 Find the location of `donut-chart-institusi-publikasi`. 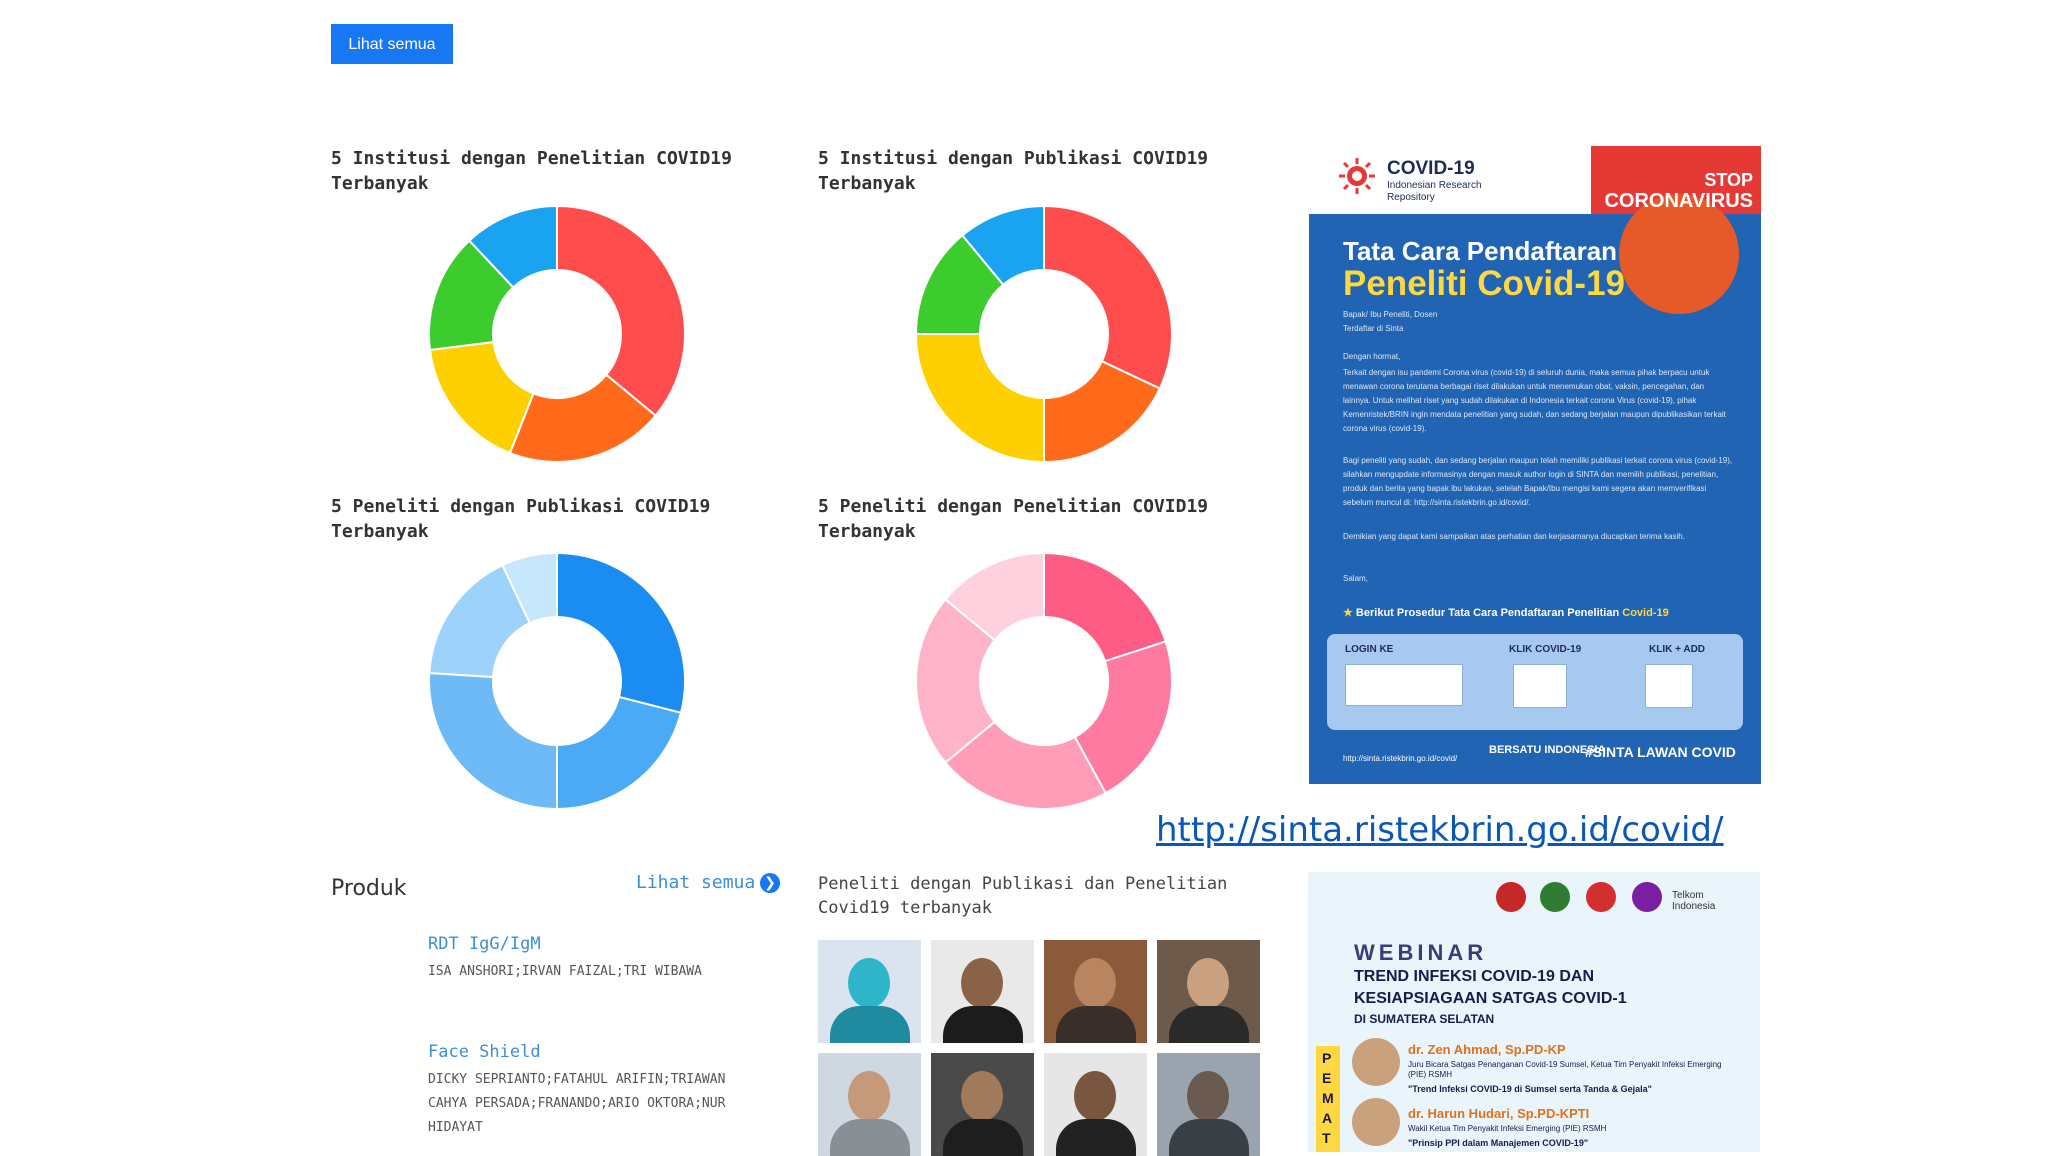

donut-chart-institusi-publikasi is located at coordinates (1044, 334).